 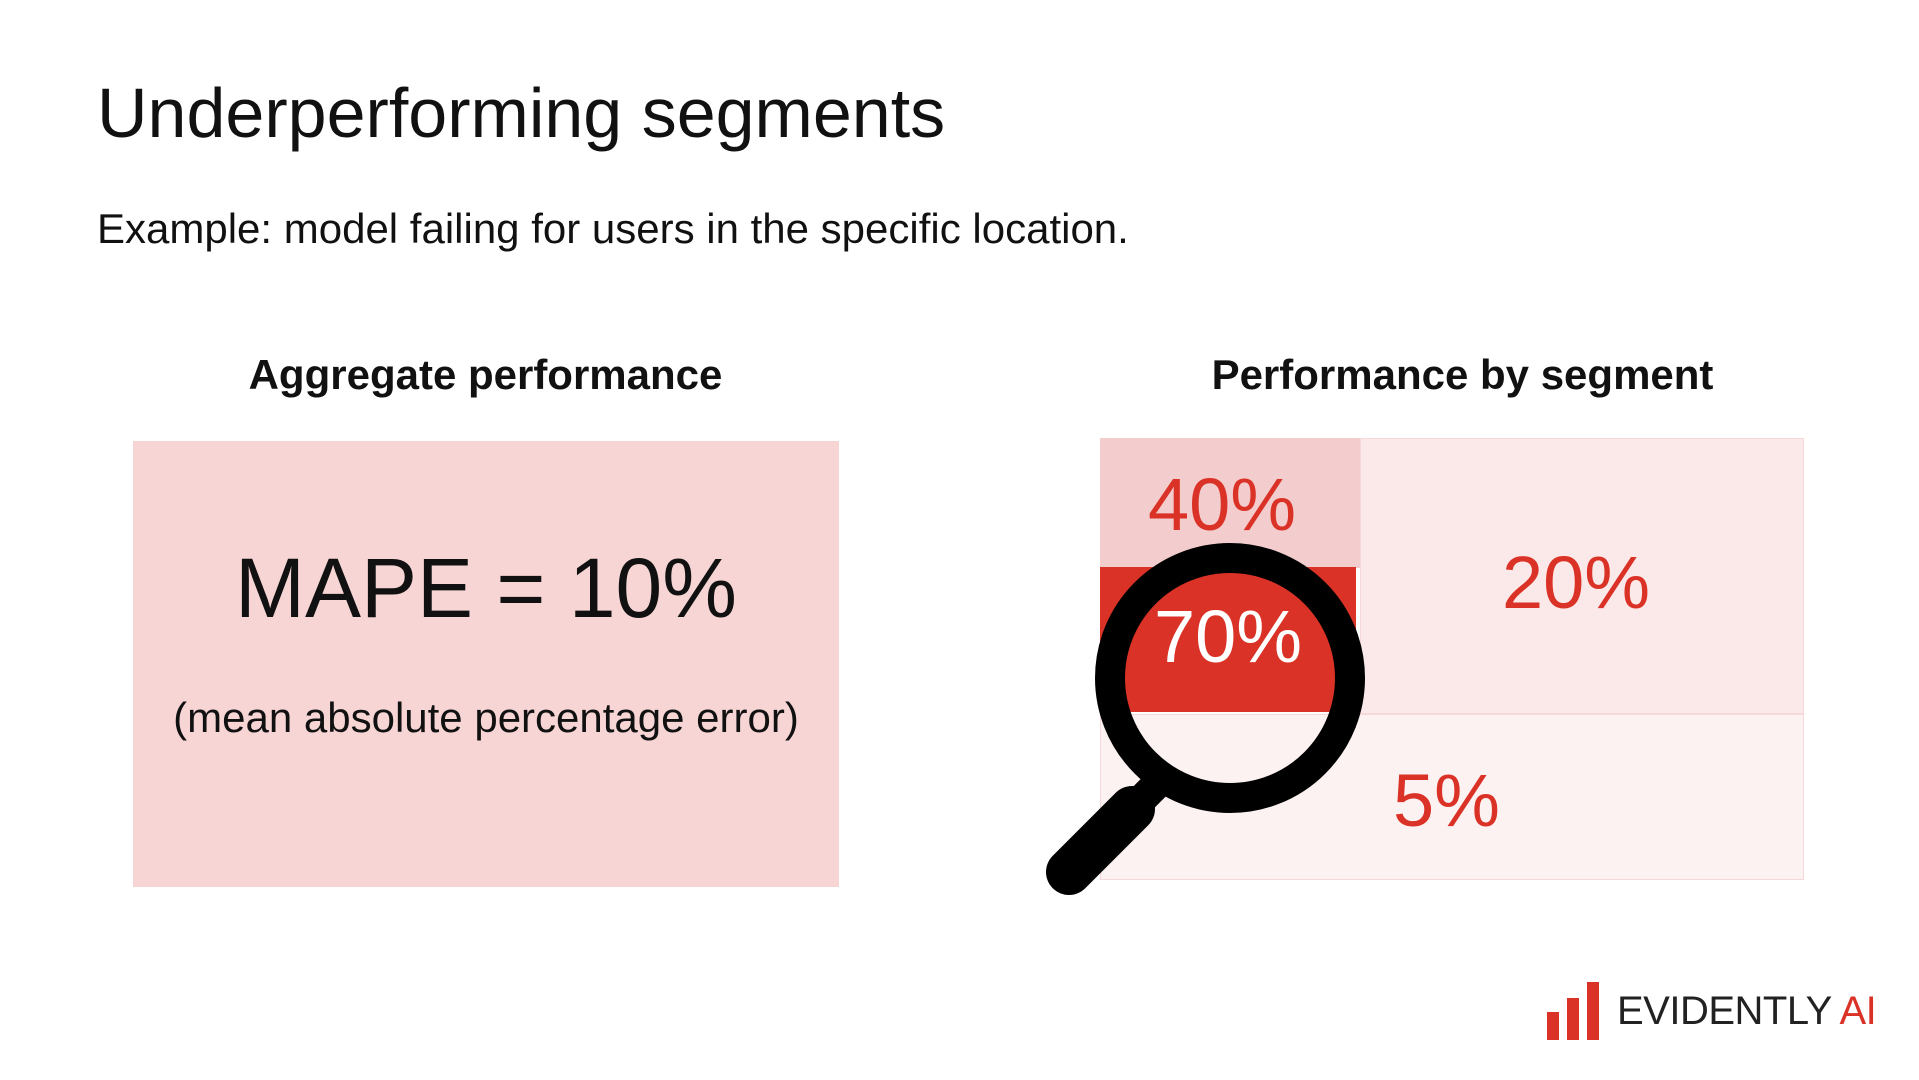 I want to click on logo-word-evidently: EVIDENTLY, so click(x=1724, y=1011).